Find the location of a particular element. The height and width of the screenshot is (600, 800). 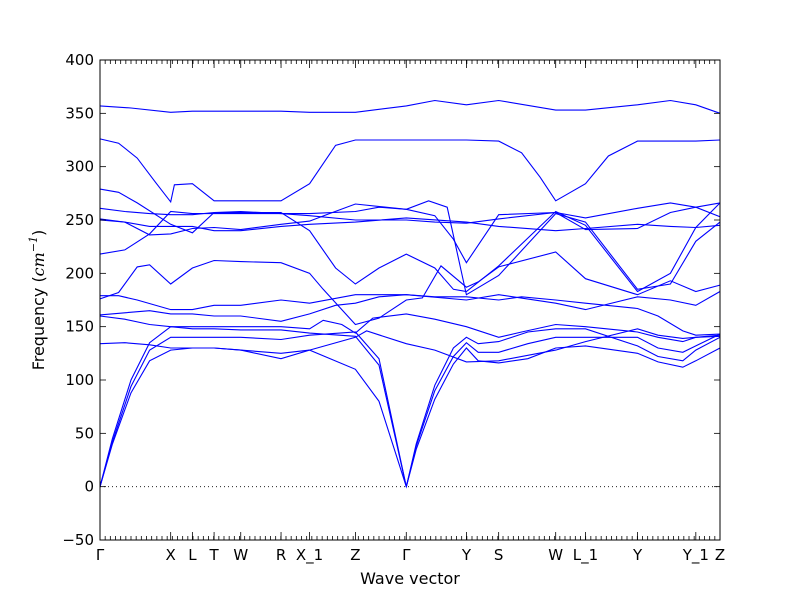

y-tick-label: 200 is located at coordinates (79, 273).